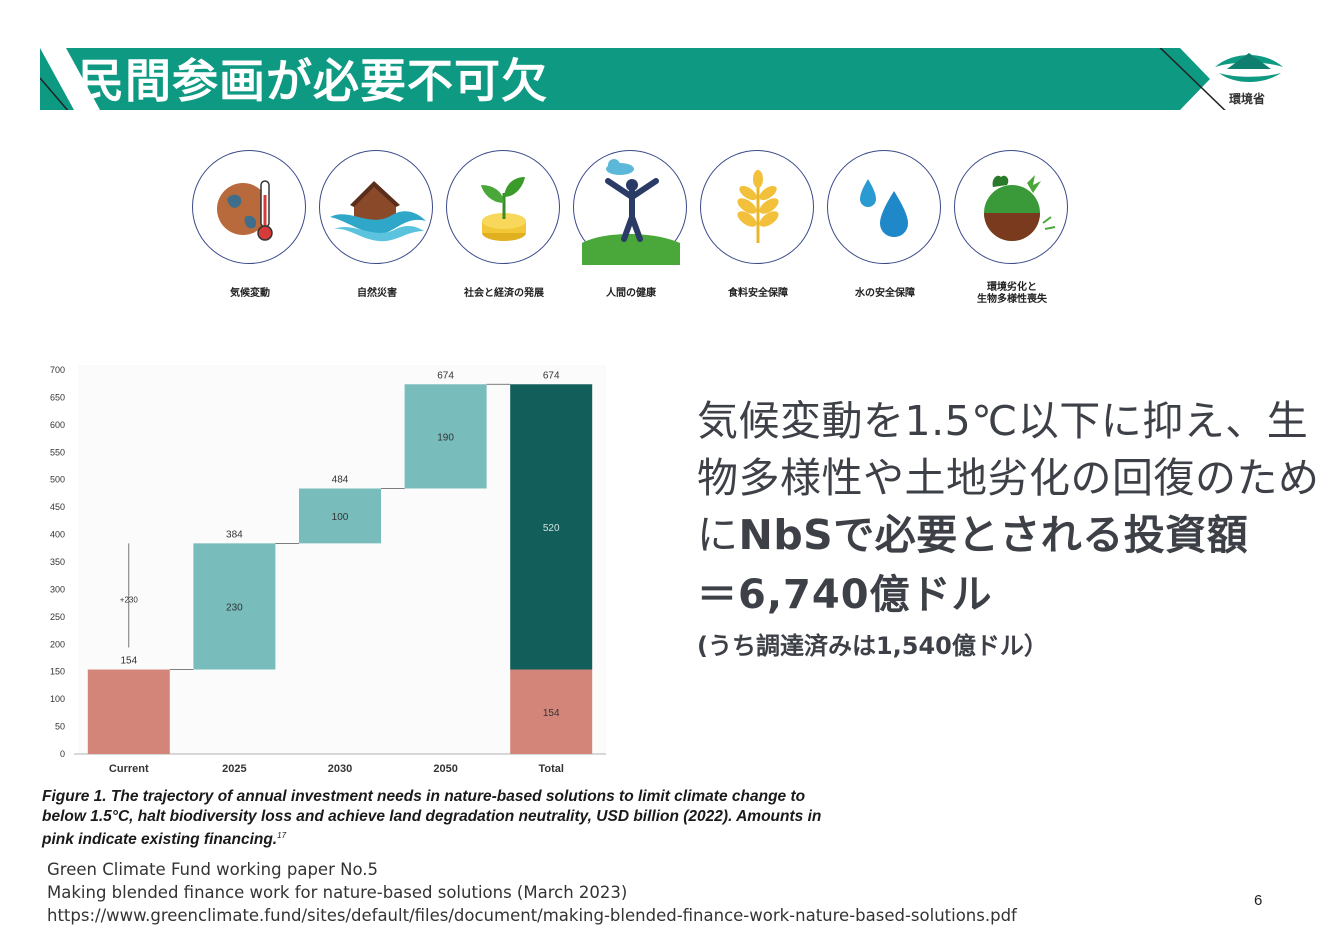  Describe the element at coordinates (234, 534) in the screenshot. I see `bar-top-label: 384` at that location.